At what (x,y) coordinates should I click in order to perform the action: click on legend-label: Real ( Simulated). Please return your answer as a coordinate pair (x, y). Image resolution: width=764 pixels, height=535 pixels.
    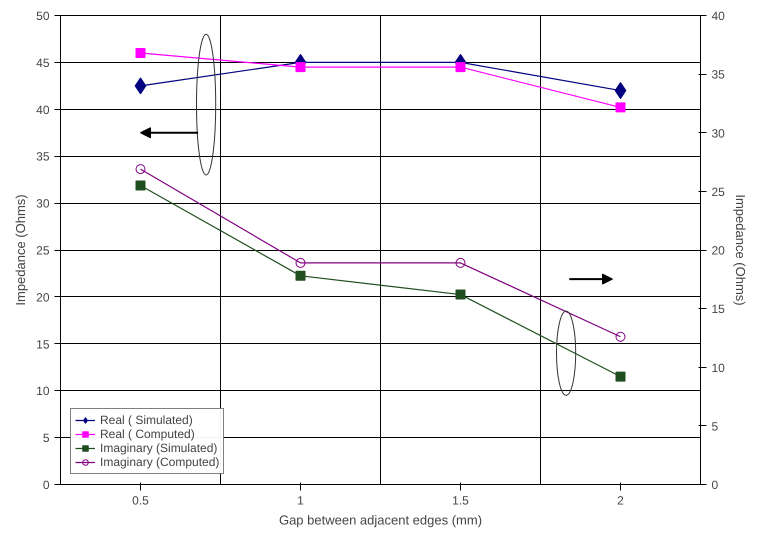
    Looking at the image, I should click on (146, 420).